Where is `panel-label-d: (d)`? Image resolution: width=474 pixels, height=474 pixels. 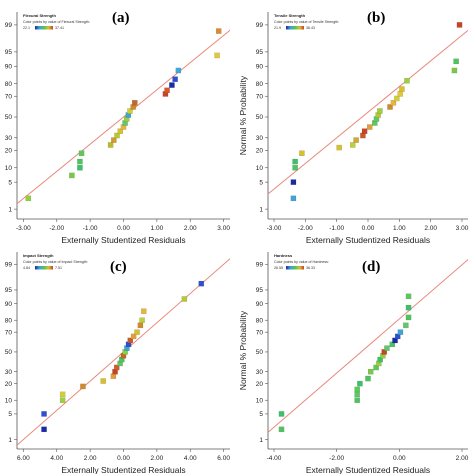 panel-label-d: (d) is located at coordinates (371, 267).